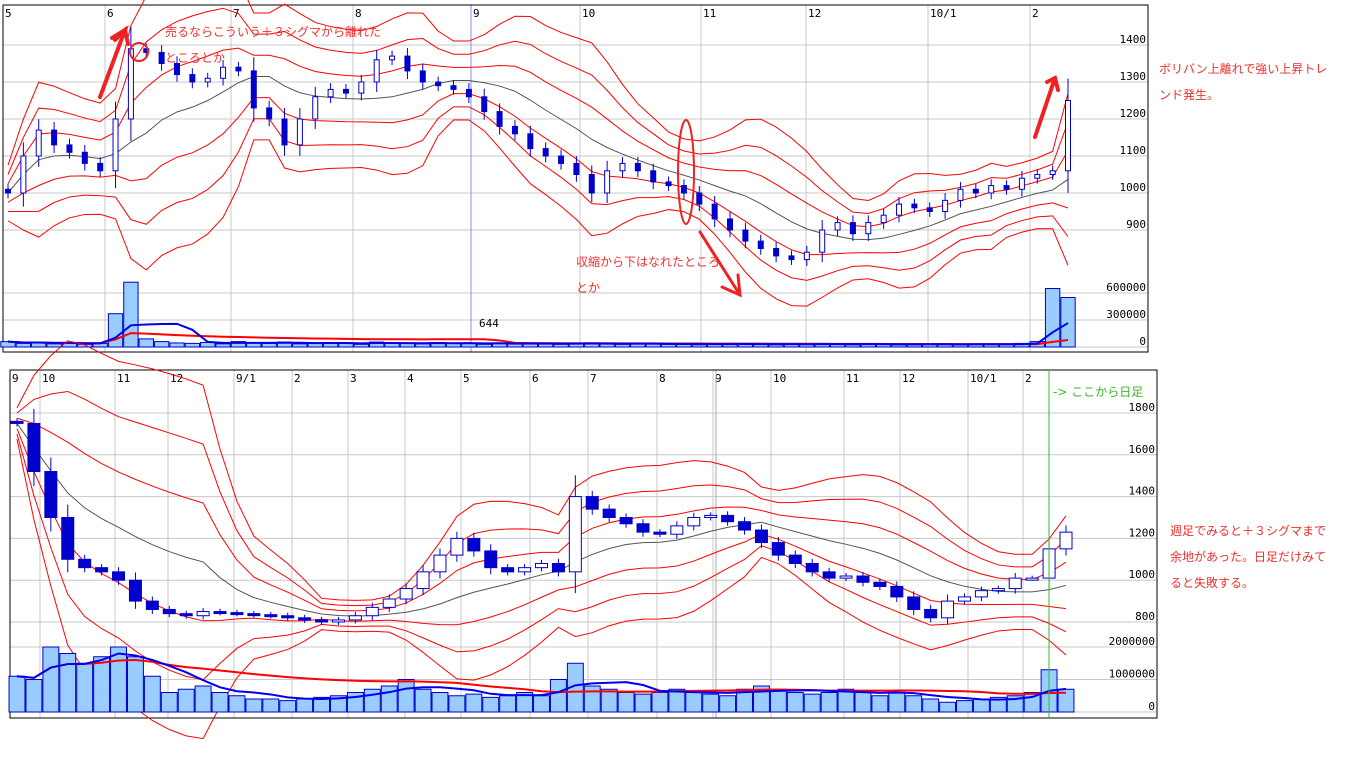  Describe the element at coordinates (1243, 69) in the screenshot. I see `annotation-trend-line1: ボリバン上離れで強い上昇トレ` at that location.